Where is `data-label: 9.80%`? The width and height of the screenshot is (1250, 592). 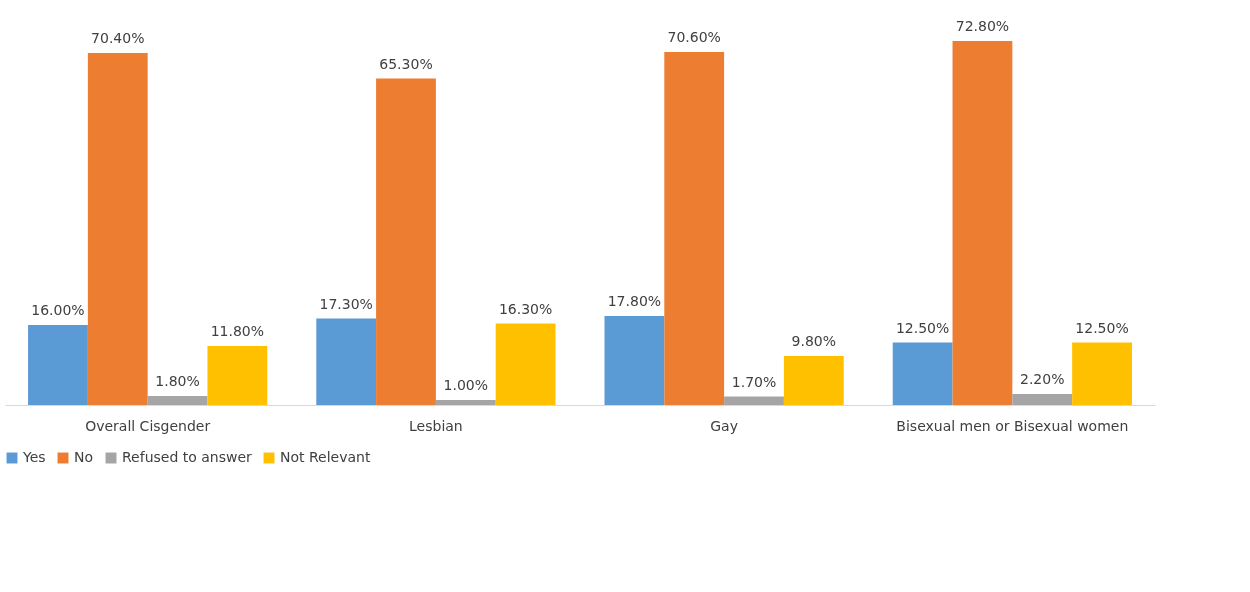
data-label: 9.80% is located at coordinates (814, 341).